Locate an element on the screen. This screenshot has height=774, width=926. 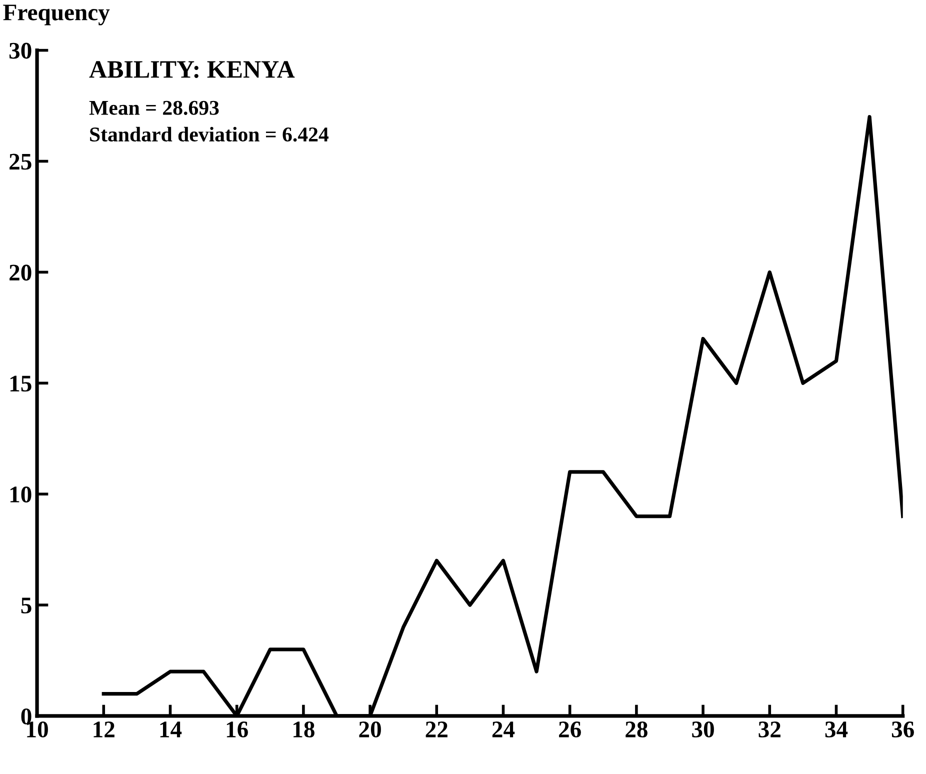
y-tick-label: 5 is located at coordinates (26, 606).